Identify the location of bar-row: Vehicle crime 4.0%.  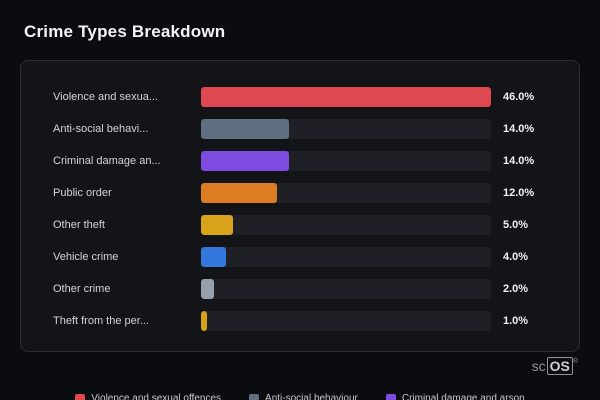
(302, 257).